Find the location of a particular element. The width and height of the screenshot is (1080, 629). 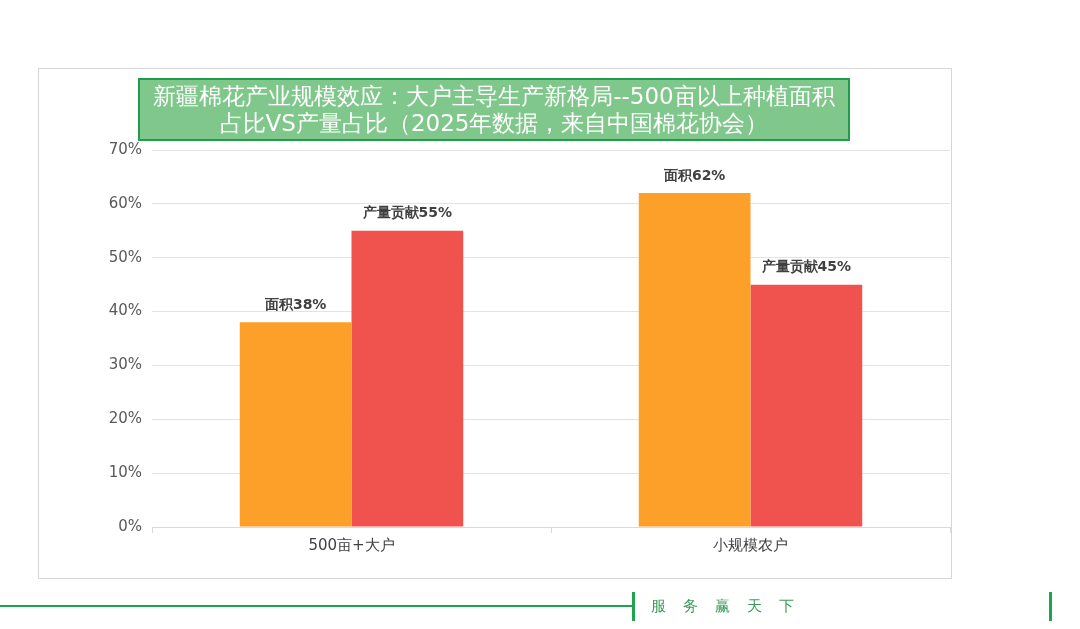

y-tick-label: 10% is located at coordinates (125, 472).